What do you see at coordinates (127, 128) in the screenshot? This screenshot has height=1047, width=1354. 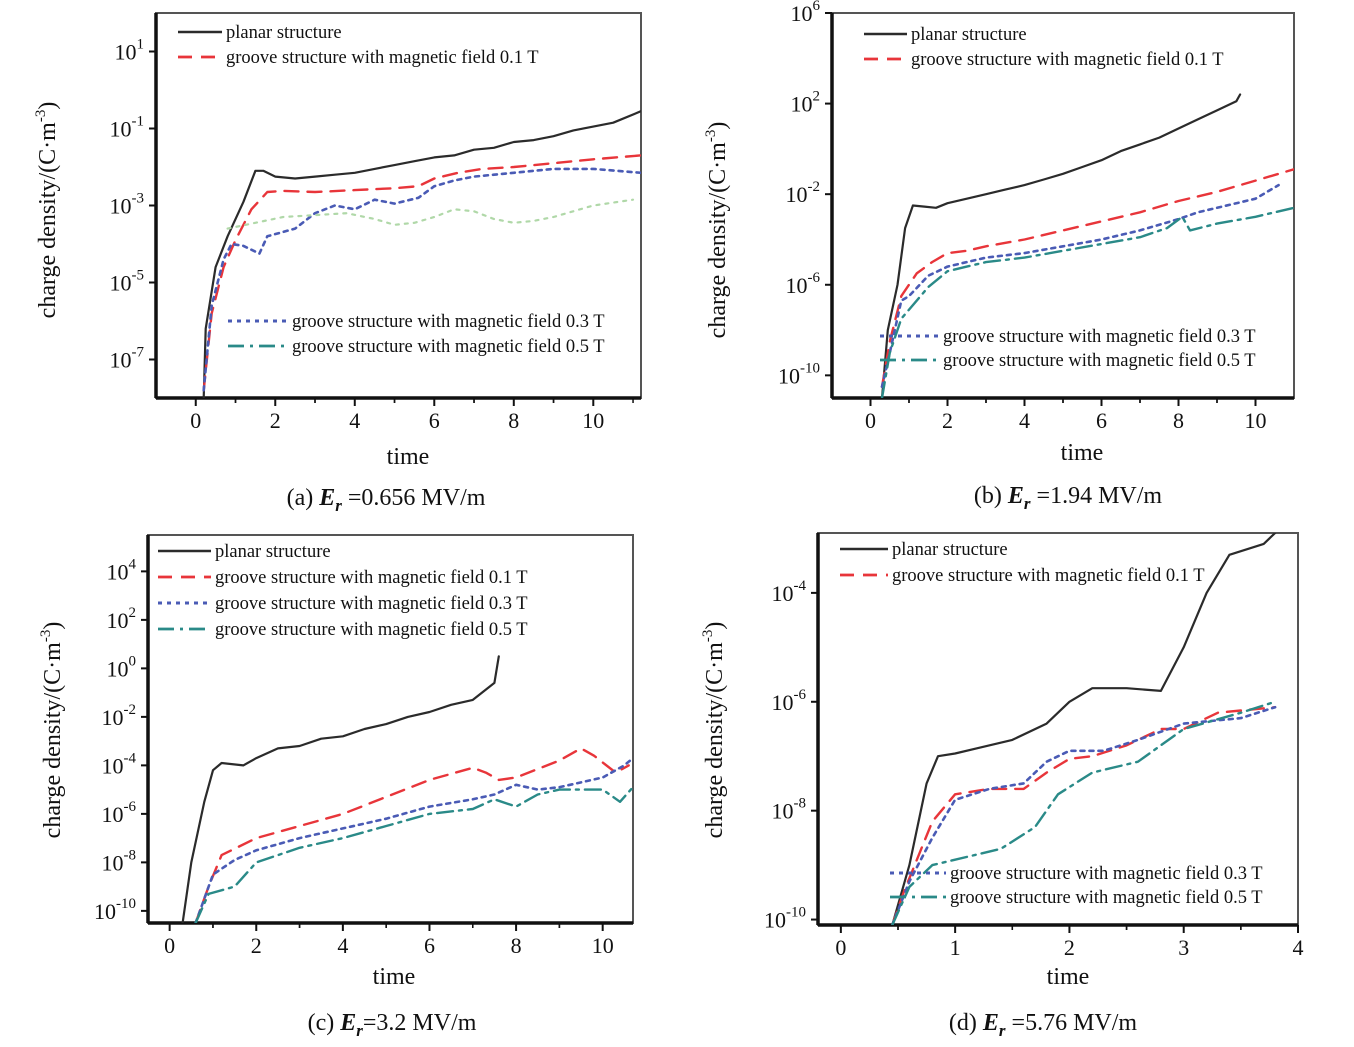 I see `y-tick-label: 10⁻¹` at bounding box center [127, 128].